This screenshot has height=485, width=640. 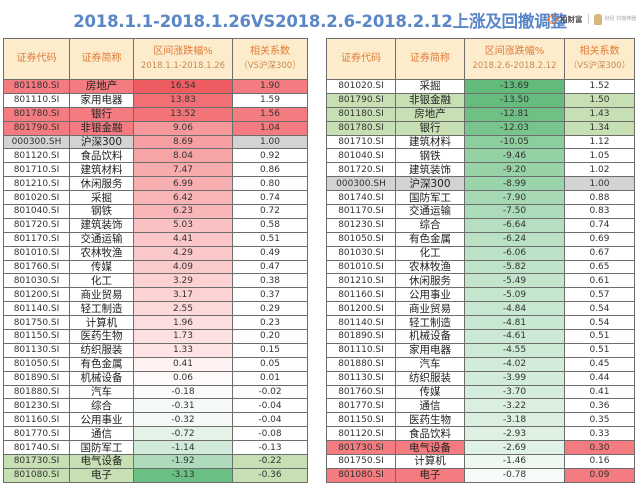 What do you see at coordinates (430, 434) in the screenshot?
I see `cell-name: 食品饮料` at bounding box center [430, 434].